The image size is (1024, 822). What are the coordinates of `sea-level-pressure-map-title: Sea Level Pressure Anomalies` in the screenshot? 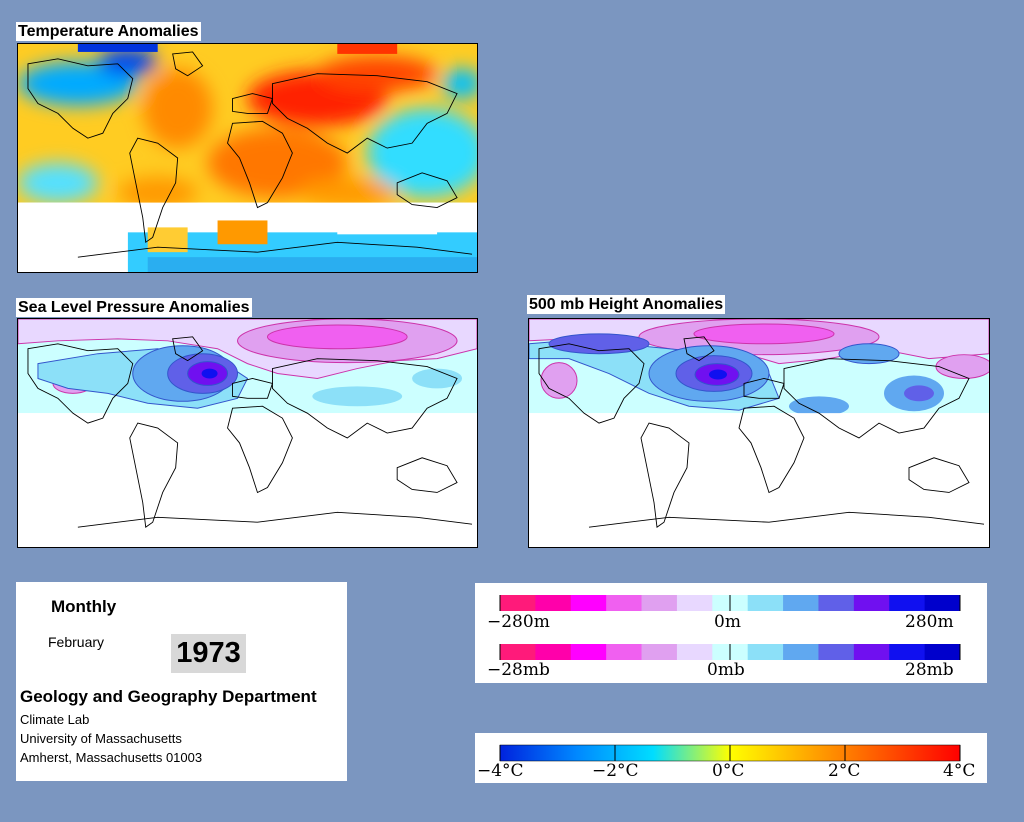 It's located at (134, 307).